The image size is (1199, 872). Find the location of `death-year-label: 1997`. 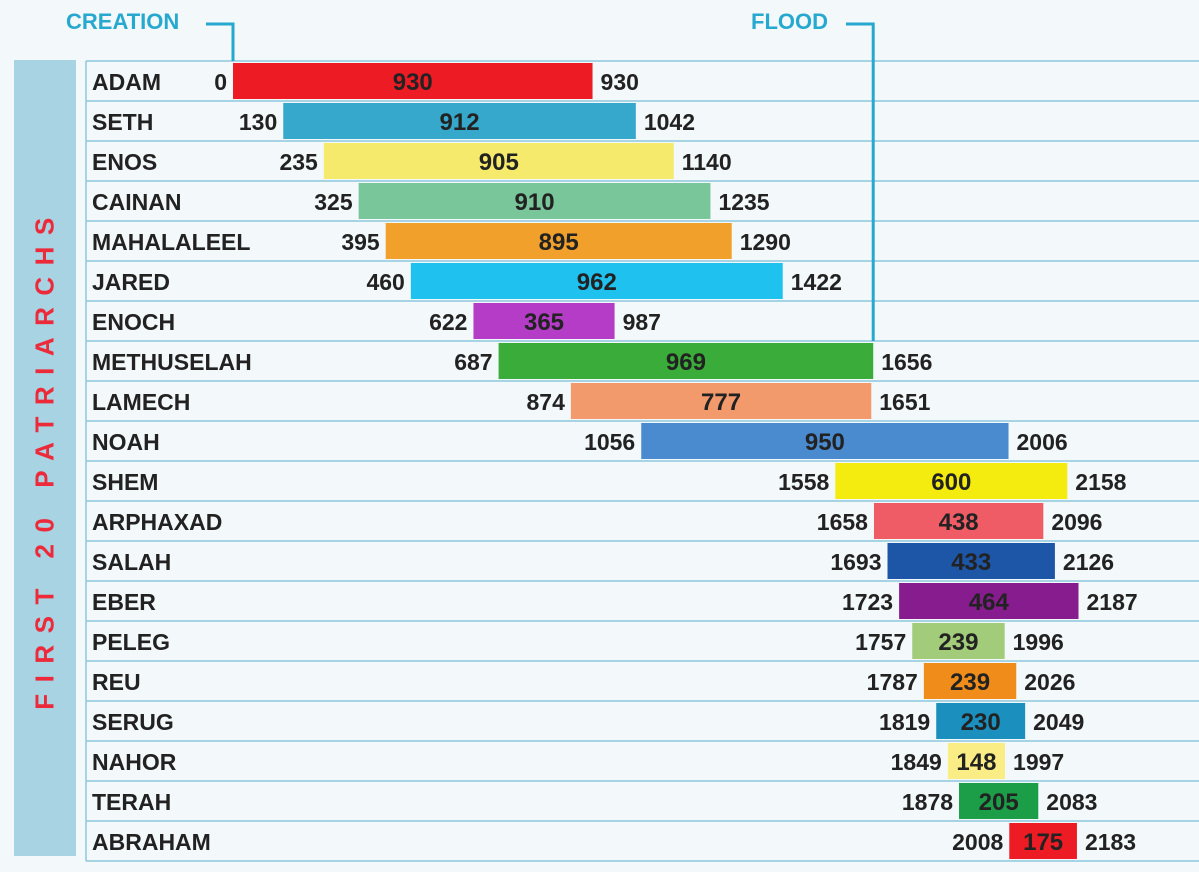

death-year-label: 1997 is located at coordinates (1038, 762).